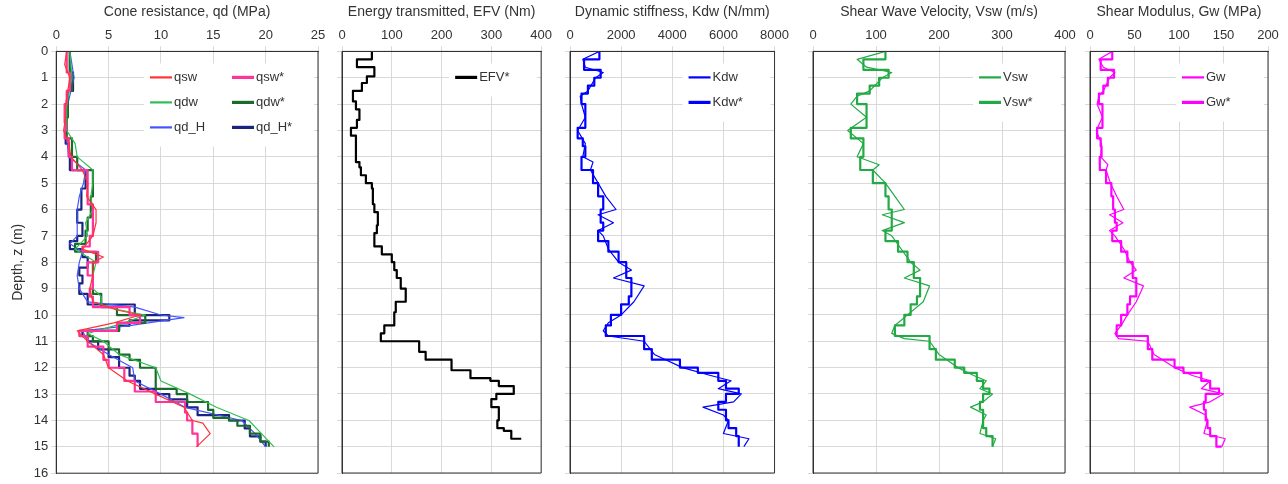 This screenshot has width=1288, height=484. Describe the element at coordinates (494, 76) in the screenshot. I see `legend-label: EFV*` at that location.